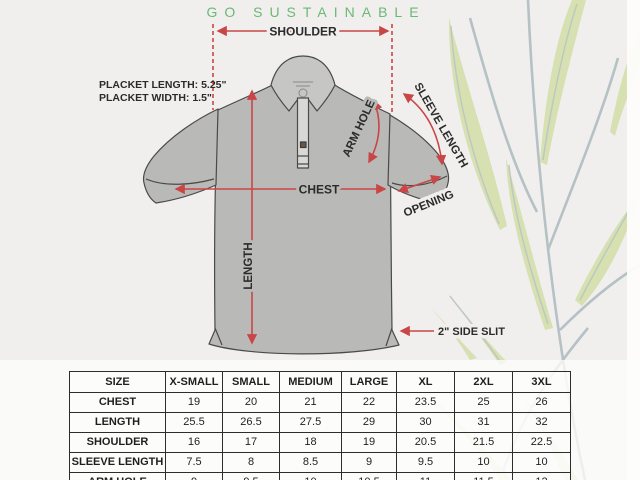 Image resolution: width=640 pixels, height=480 pixels. I want to click on size-value-cell: 18, so click(310, 442).